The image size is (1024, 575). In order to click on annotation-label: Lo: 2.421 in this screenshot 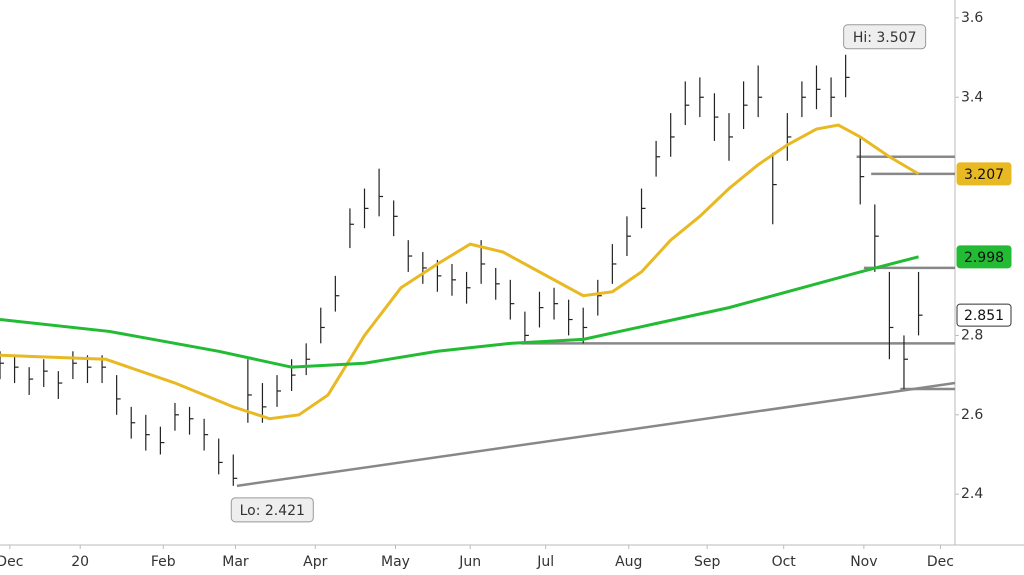, I will do `click(272, 511)`.